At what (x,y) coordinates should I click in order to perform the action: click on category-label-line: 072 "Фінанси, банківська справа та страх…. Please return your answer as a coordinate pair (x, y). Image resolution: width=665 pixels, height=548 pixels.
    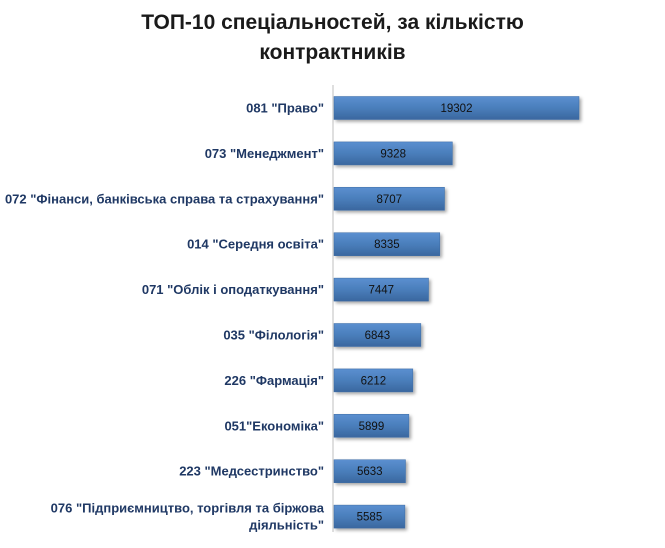
    Looking at the image, I should click on (164, 198).